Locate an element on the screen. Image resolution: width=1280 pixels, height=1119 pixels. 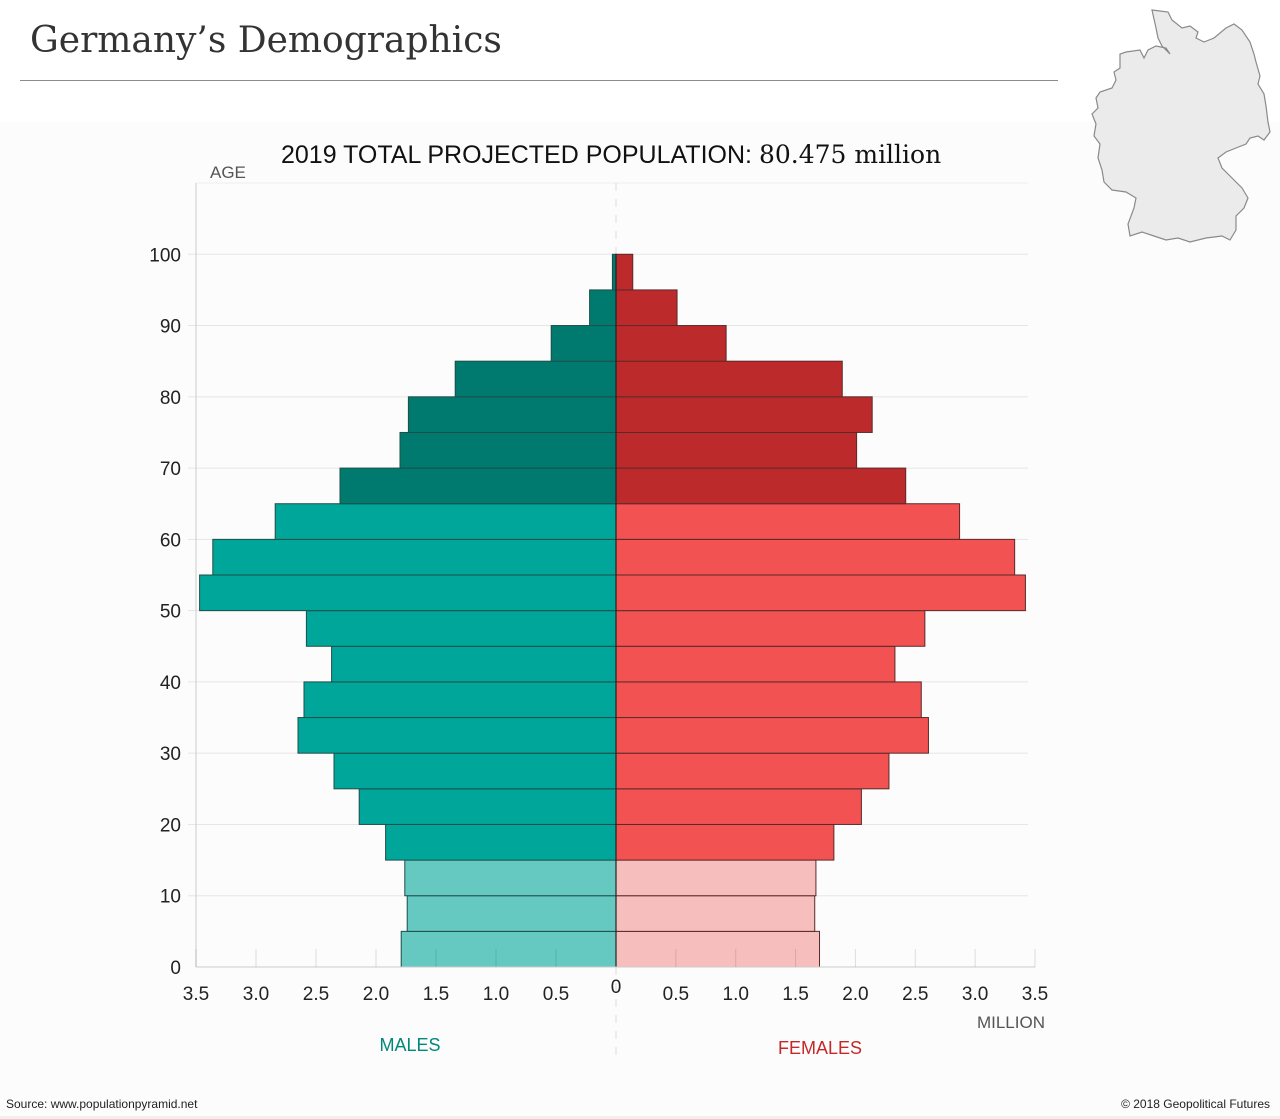
x-tick-label-left: 2.5 is located at coordinates (316, 994).